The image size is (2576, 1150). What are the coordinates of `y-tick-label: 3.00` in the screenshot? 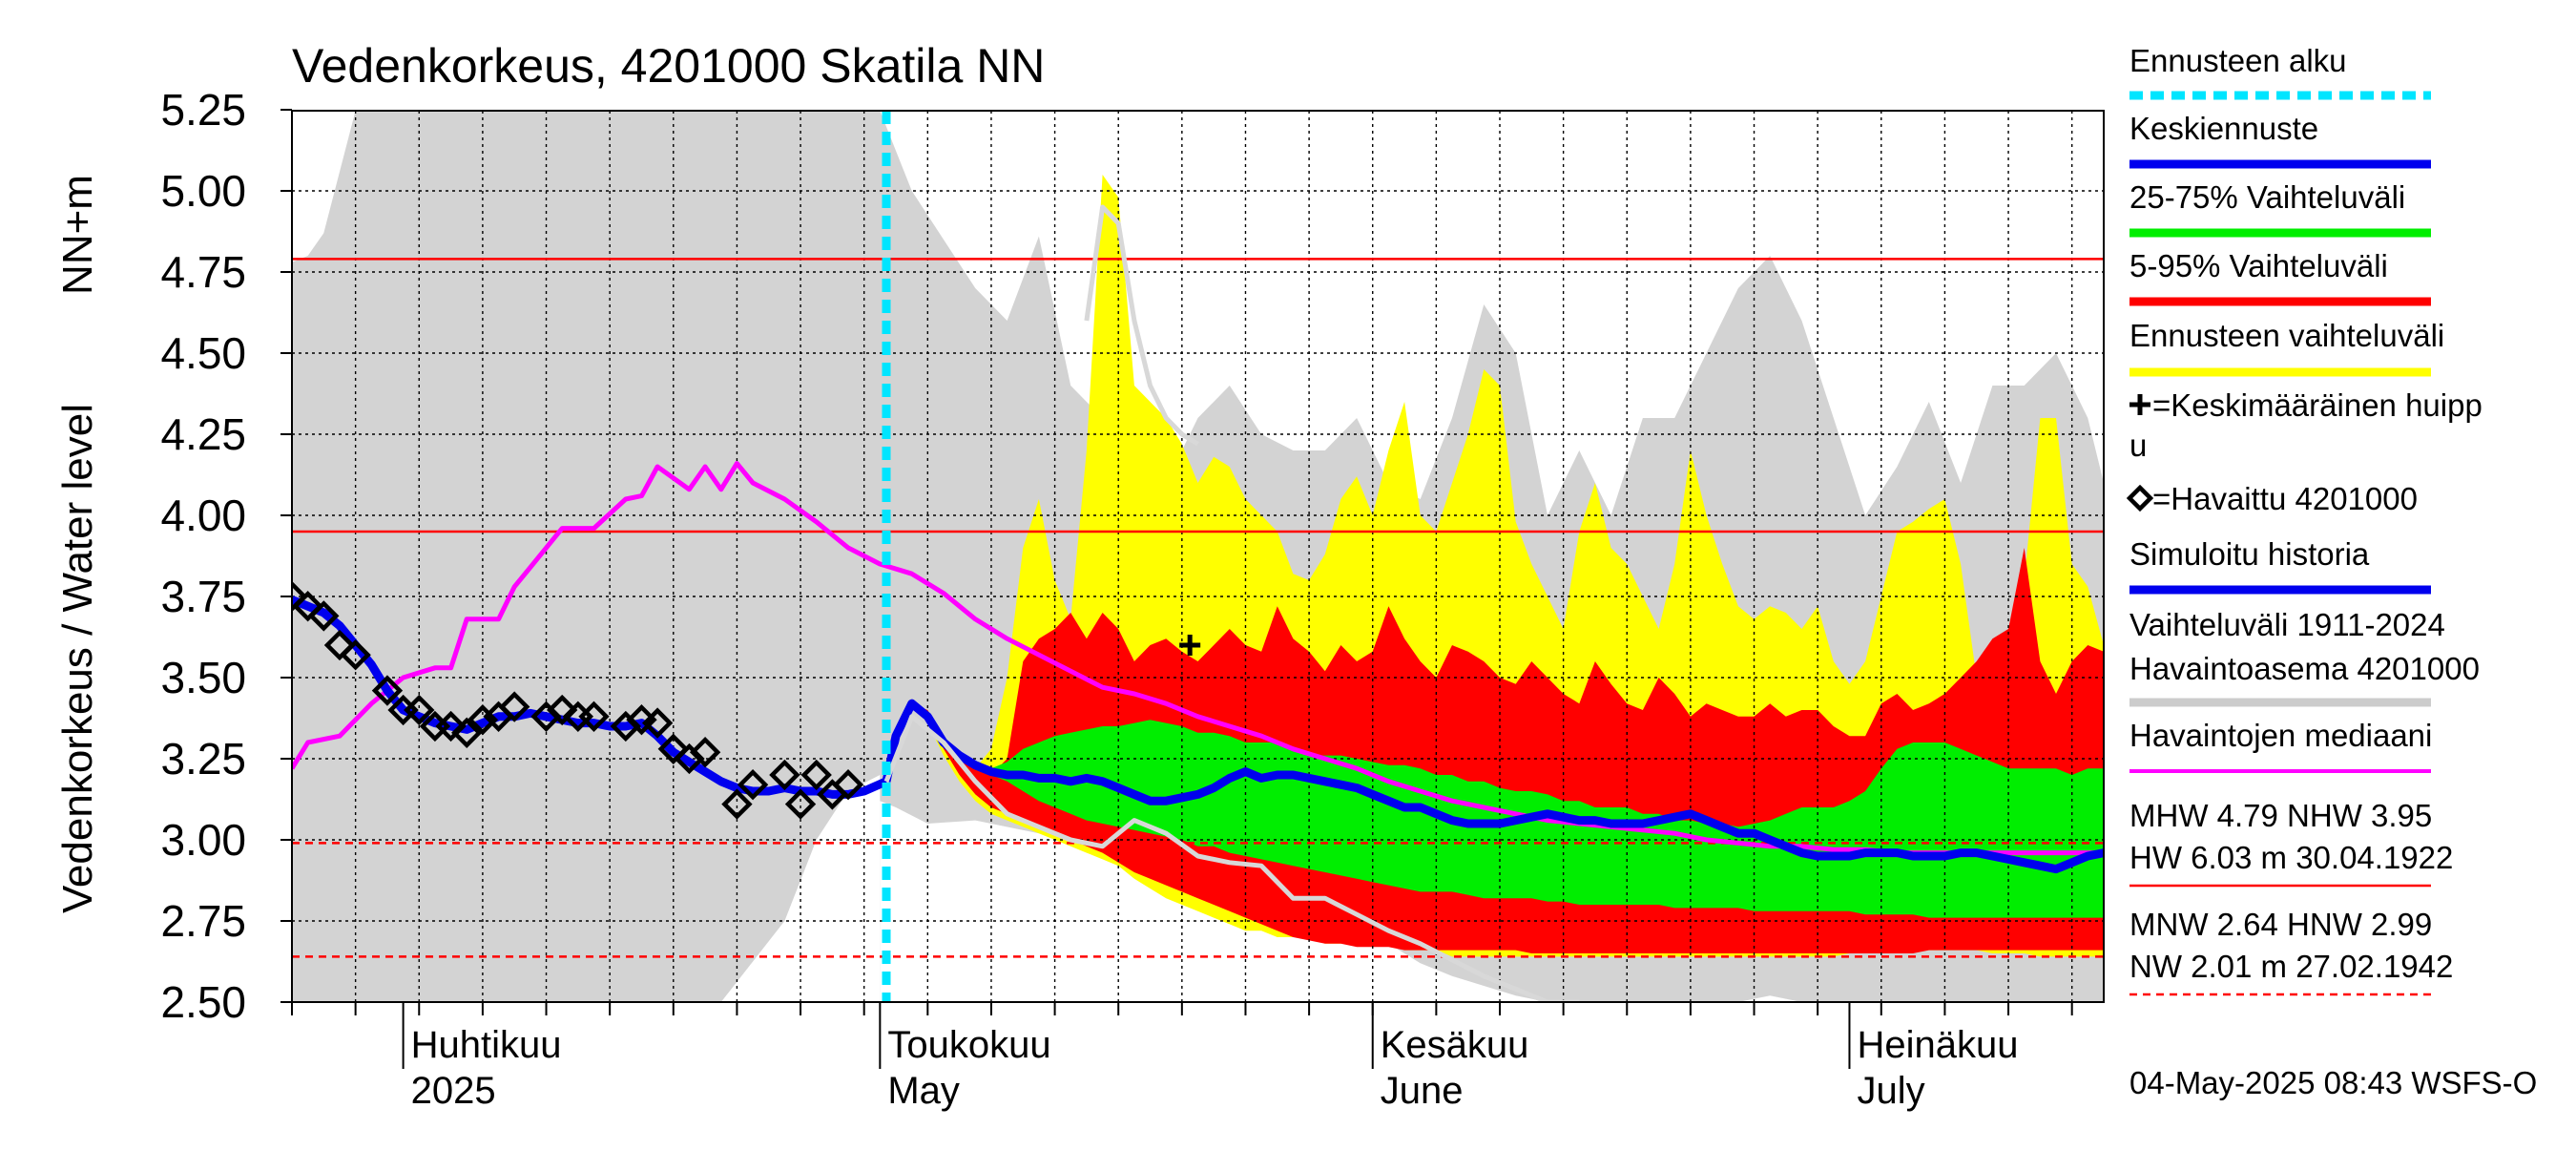 It's located at (203, 840).